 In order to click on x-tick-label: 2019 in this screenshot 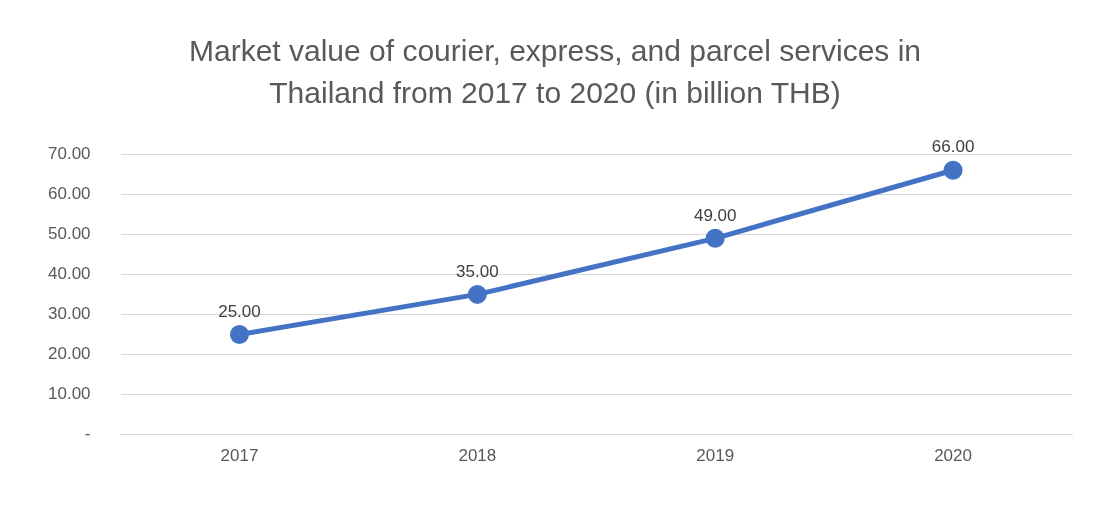, I will do `click(715, 456)`.